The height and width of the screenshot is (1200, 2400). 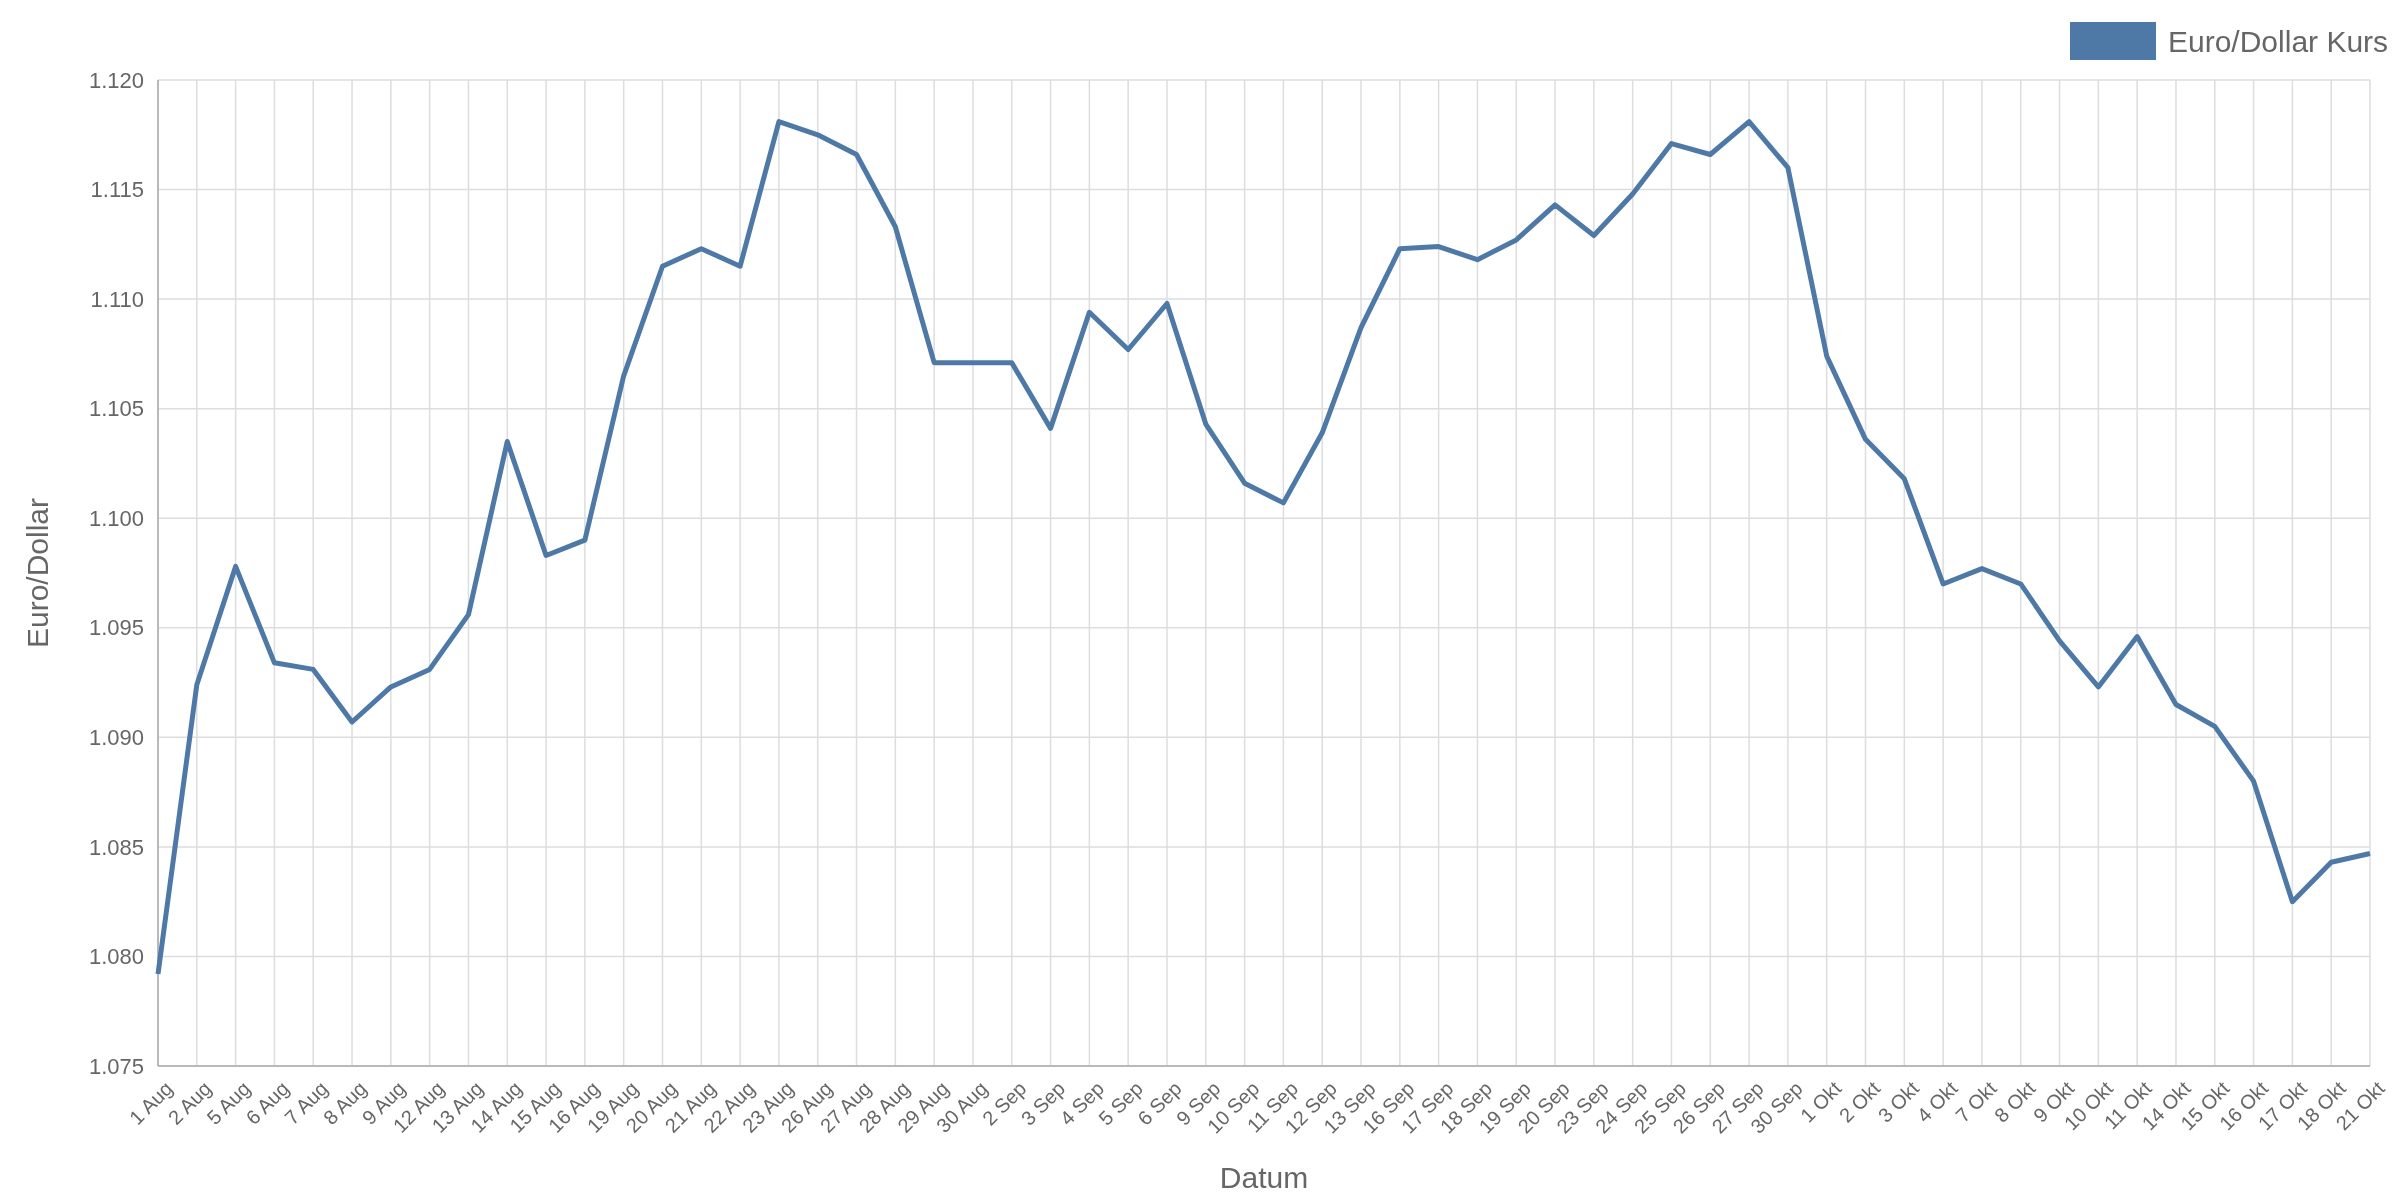 What do you see at coordinates (116, 1066) in the screenshot?
I see `y-tick-label: 1.075` at bounding box center [116, 1066].